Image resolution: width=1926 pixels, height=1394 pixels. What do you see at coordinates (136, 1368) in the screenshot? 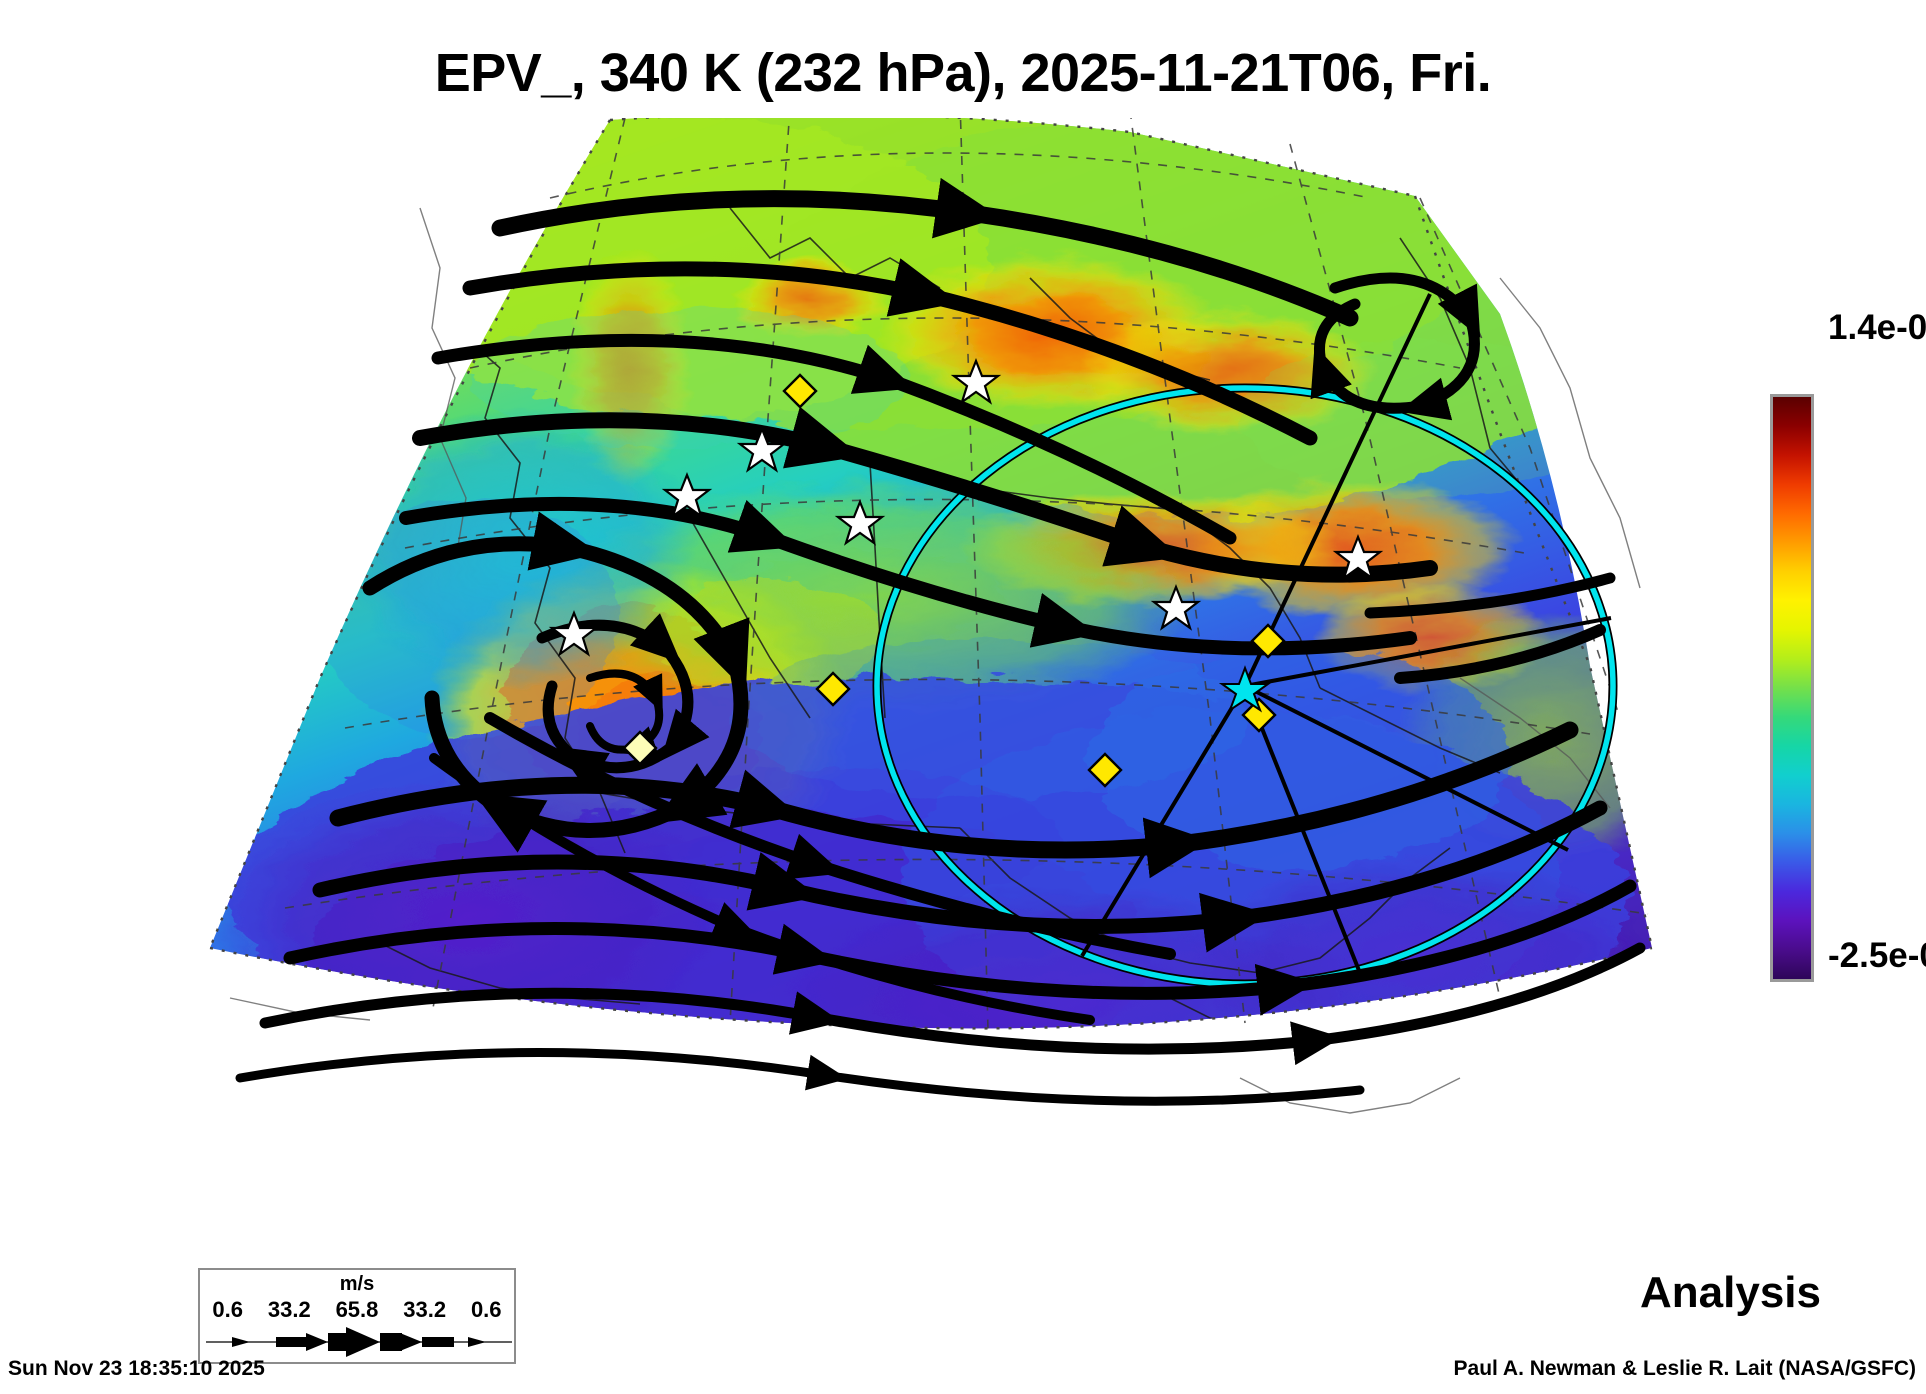
I see `generated-timestamp: Sun Nov 23 18:35:10 2025` at bounding box center [136, 1368].